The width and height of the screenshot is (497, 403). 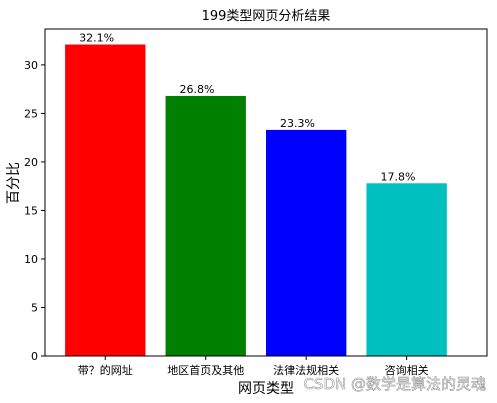 I want to click on y-tick-label: 25, so click(x=31, y=113).